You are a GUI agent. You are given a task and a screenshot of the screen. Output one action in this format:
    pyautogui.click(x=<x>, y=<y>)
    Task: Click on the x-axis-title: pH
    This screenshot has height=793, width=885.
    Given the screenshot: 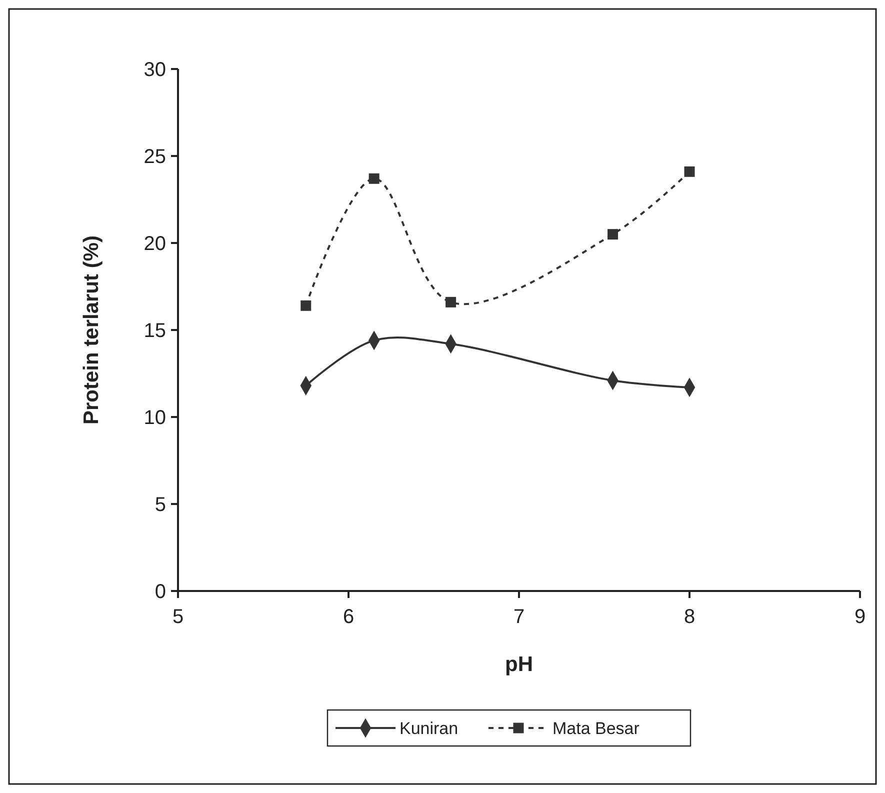 What is the action you would take?
    pyautogui.click(x=519, y=664)
    